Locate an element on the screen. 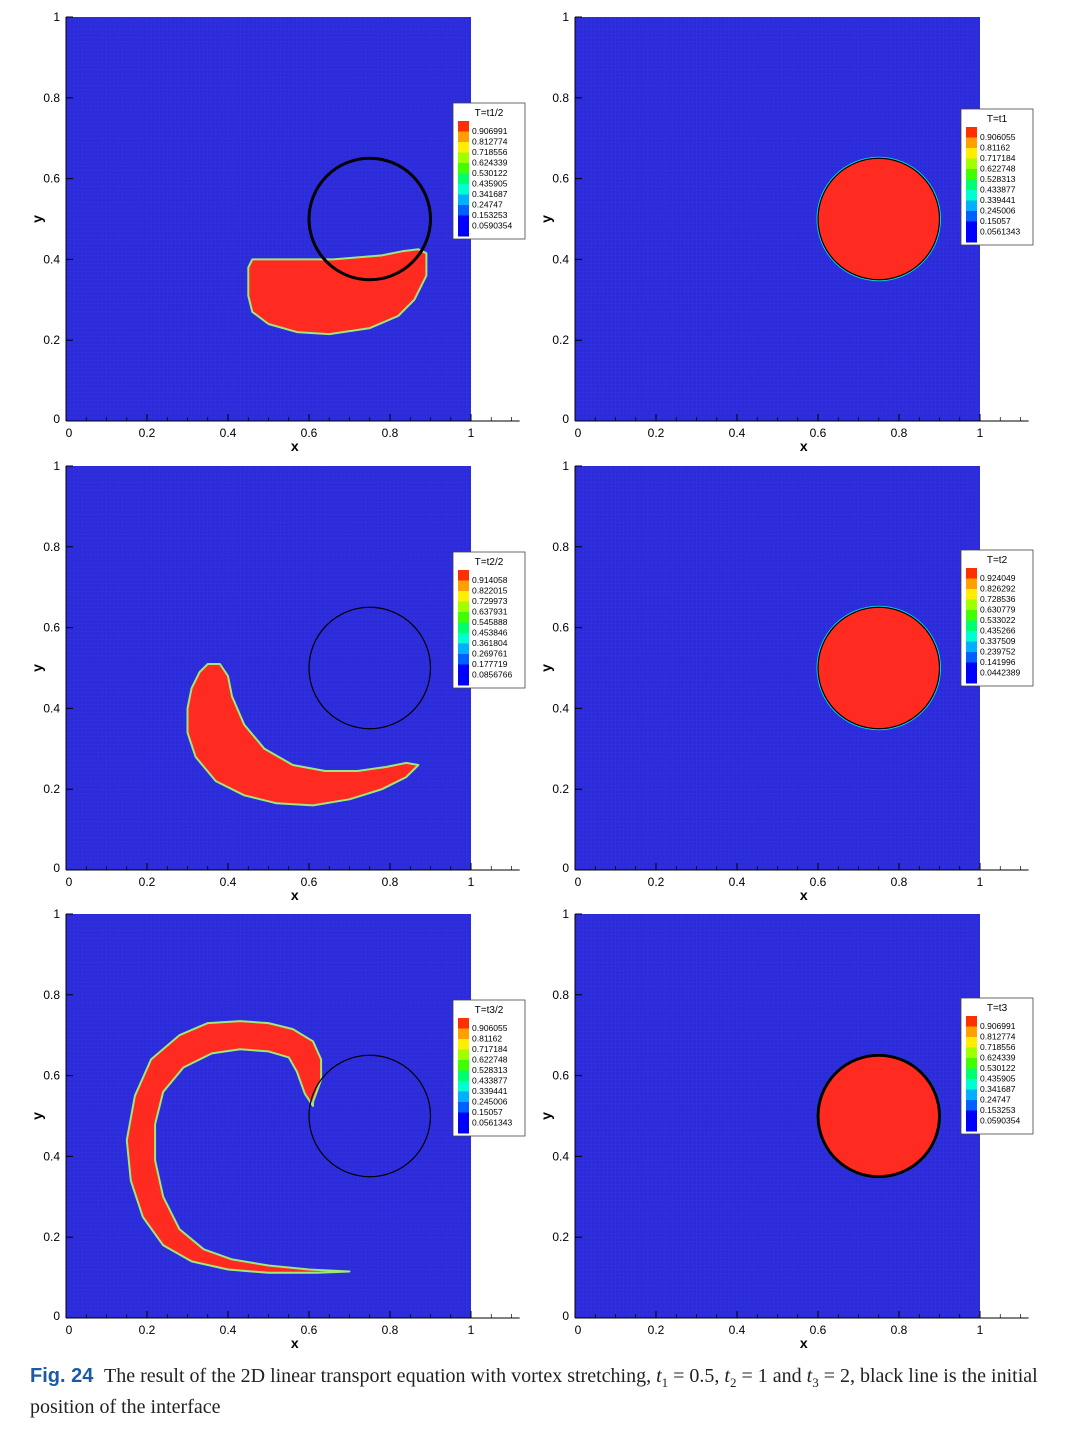  x-tick-label: 0.6 is located at coordinates (818, 882).